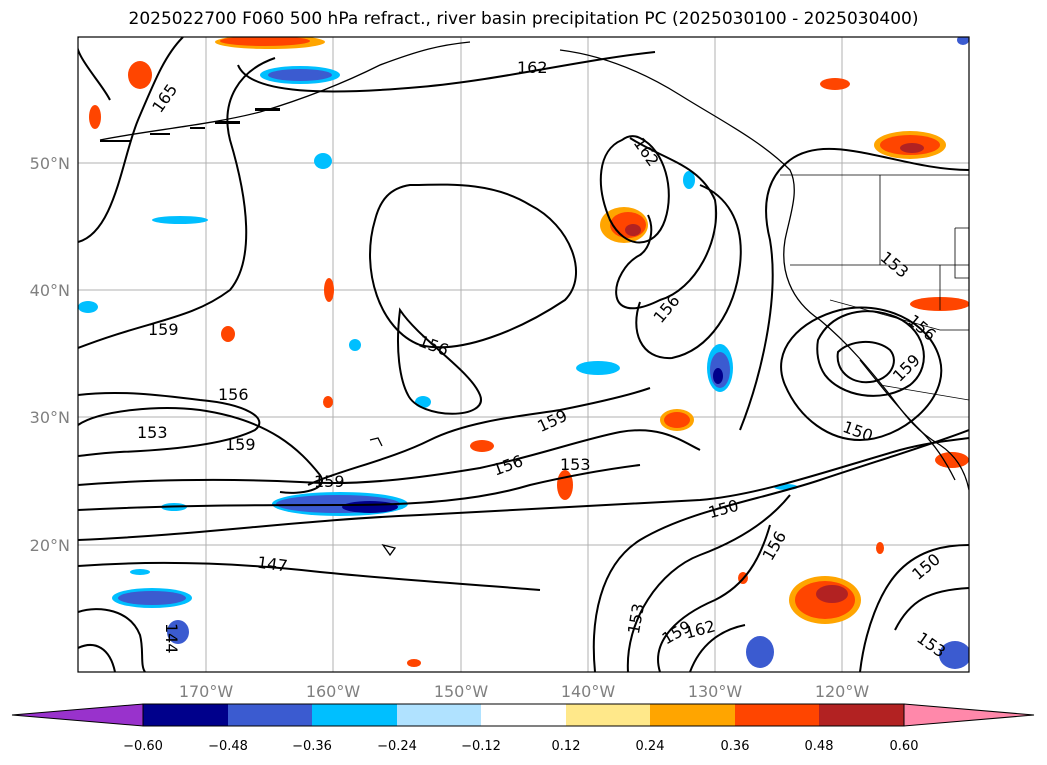 Image resolution: width=1047 pixels, height=765 pixels. I want to click on colorbar-tick: −0.12, so click(481, 746).